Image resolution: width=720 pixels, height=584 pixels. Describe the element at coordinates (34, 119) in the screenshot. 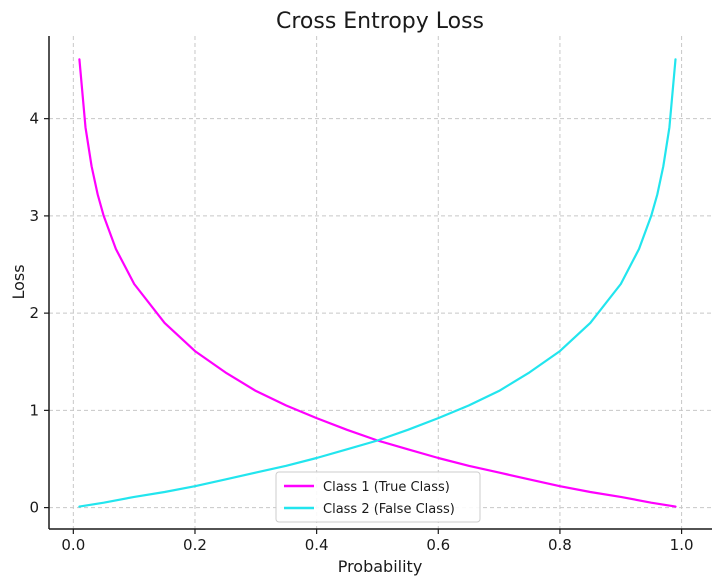

I see `y-tick-label: 4` at that location.